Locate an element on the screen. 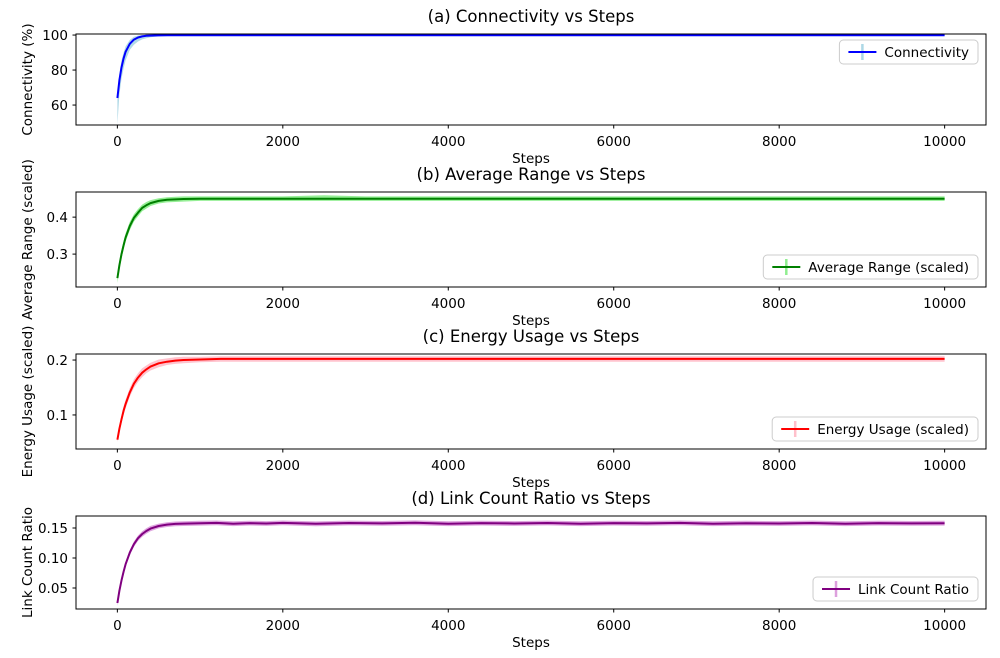 The width and height of the screenshot is (1000, 658). subplot-title: (c) Energy Usage vs Steps is located at coordinates (531, 336).